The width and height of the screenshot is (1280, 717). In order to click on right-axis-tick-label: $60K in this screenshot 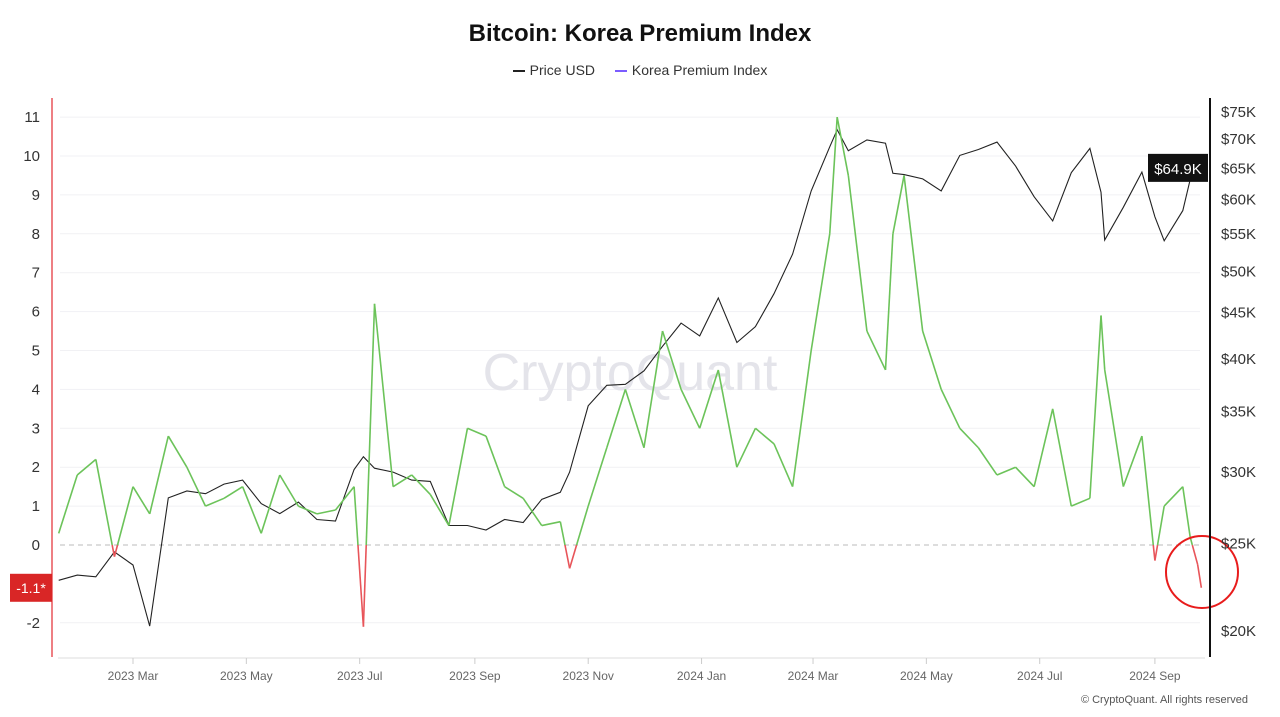, I will do `click(1238, 200)`.